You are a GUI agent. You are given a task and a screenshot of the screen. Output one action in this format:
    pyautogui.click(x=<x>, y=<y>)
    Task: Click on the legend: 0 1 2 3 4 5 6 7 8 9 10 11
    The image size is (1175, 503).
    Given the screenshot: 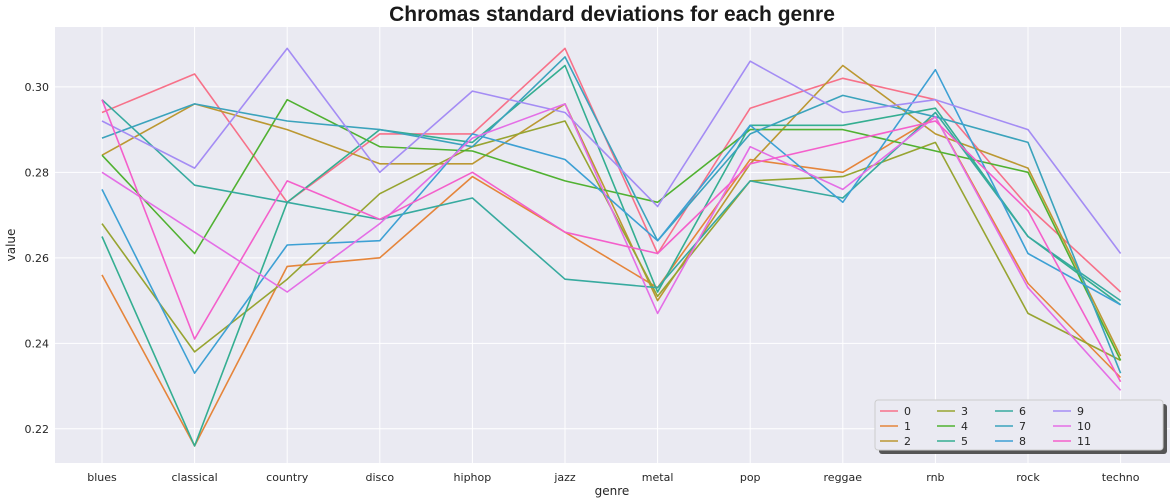 What is the action you would take?
    pyautogui.click(x=1020, y=426)
    